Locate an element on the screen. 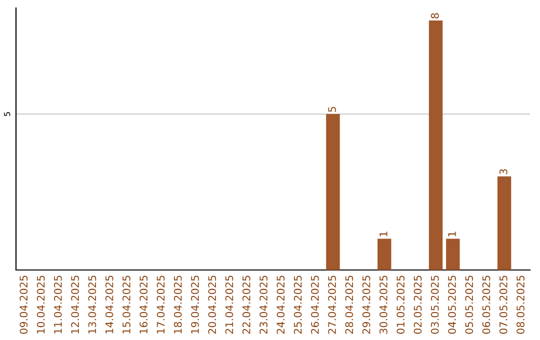  x-tick-label: 18.04.2025 is located at coordinates (178, 305).